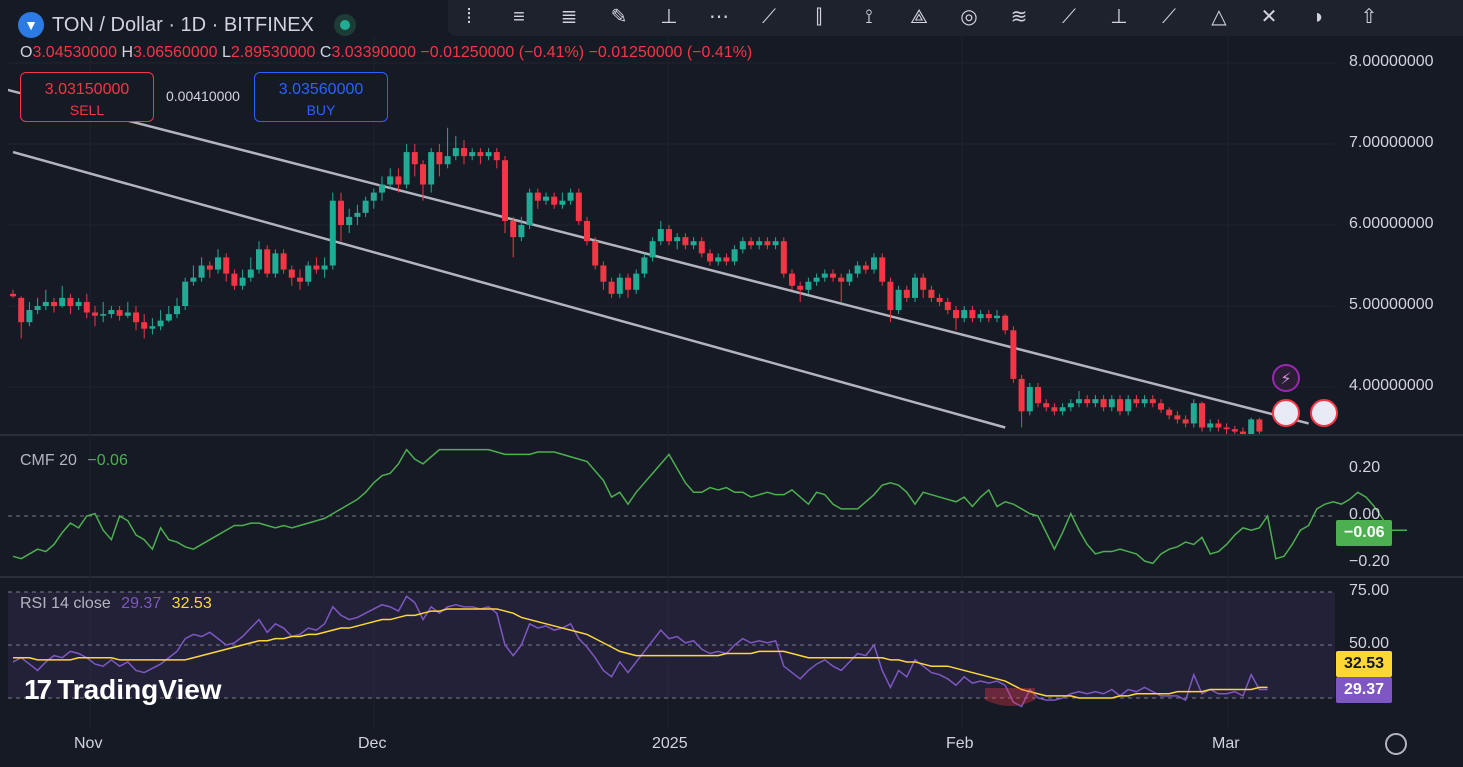 This screenshot has width=1463, height=767. What do you see at coordinates (1219, 17) in the screenshot?
I see `triangle-icon: △` at bounding box center [1219, 17].